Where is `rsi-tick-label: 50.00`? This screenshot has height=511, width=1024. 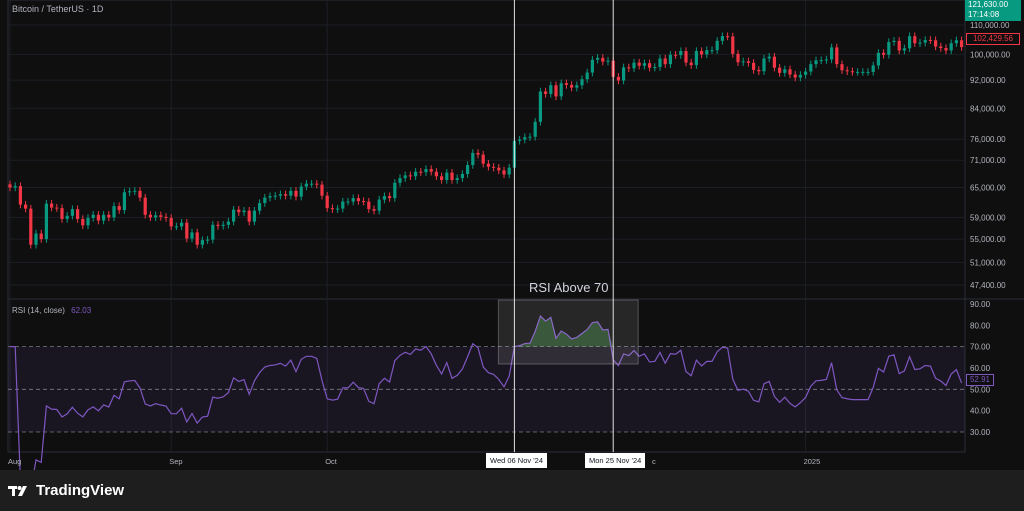 rsi-tick-label: 50.00 is located at coordinates (980, 389).